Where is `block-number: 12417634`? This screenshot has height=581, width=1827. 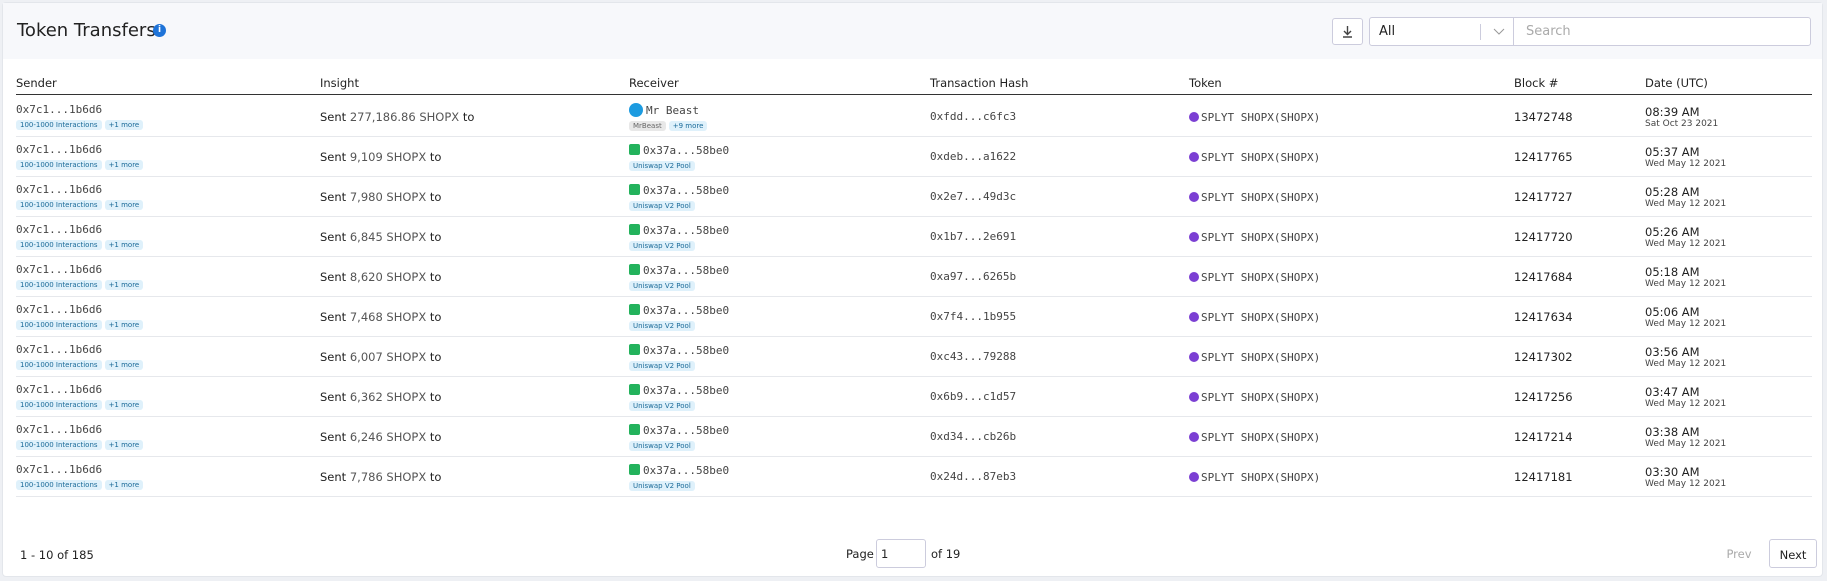
block-number: 12417634 is located at coordinates (1543, 316).